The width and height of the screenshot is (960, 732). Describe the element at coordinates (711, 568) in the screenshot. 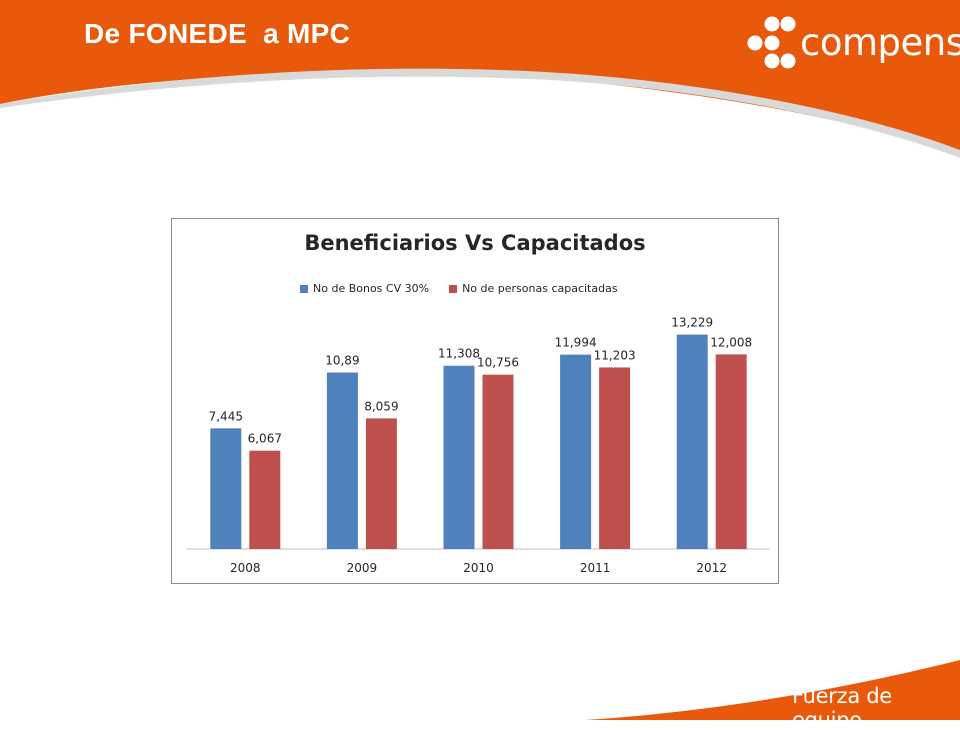

I see `x-tick-label-2012: 2012` at that location.